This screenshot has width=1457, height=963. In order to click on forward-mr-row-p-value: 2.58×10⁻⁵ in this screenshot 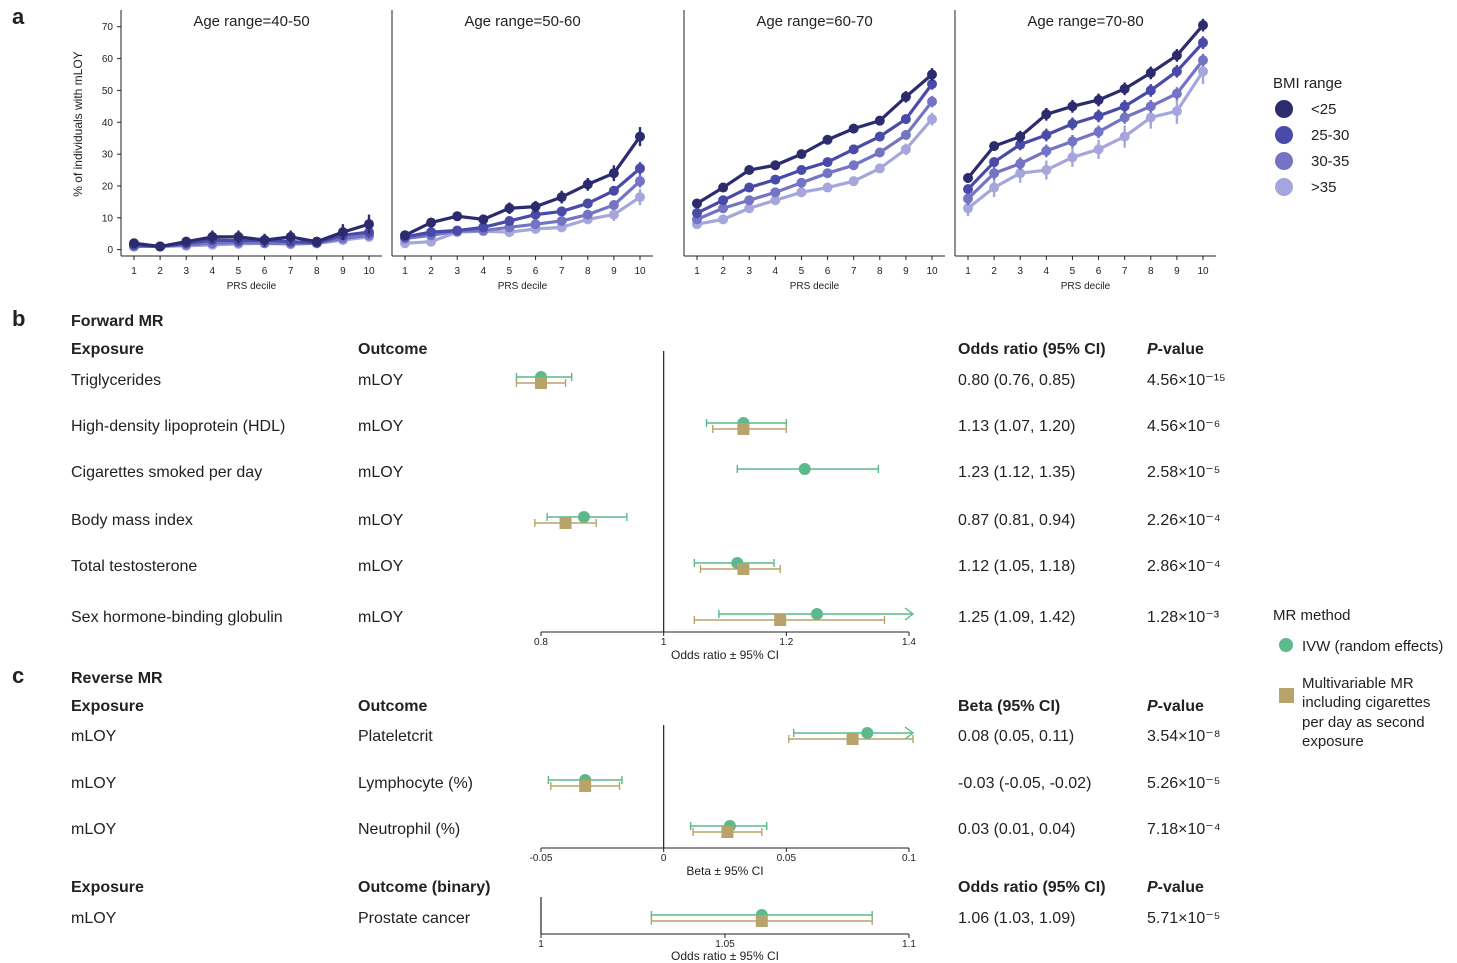, I will do `click(1183, 472)`.